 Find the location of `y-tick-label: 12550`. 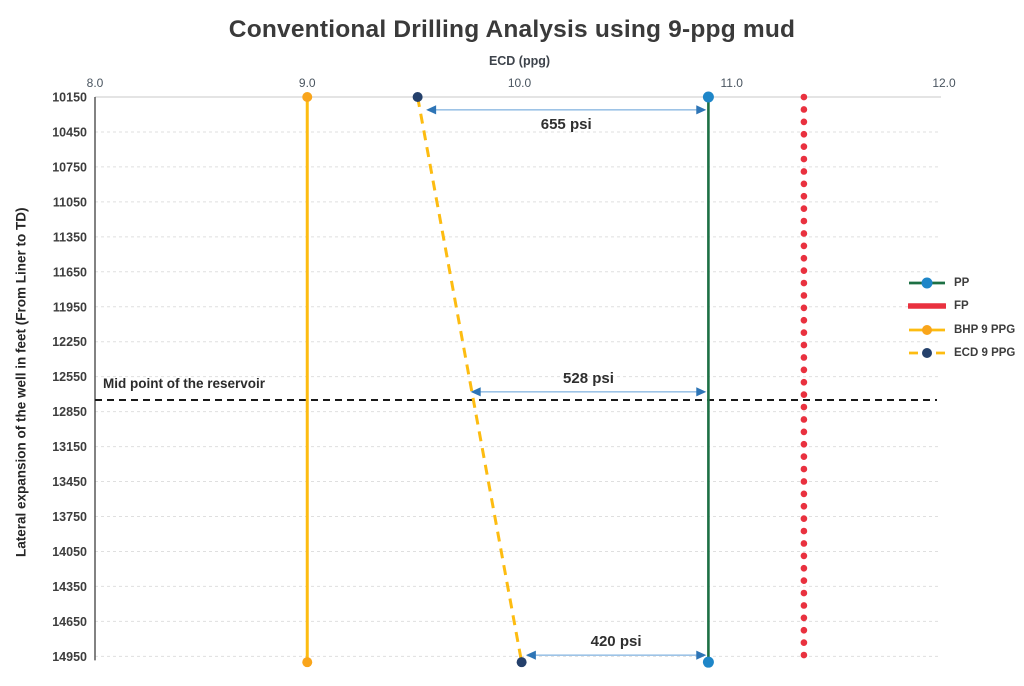

y-tick-label: 12550 is located at coordinates (69, 377).